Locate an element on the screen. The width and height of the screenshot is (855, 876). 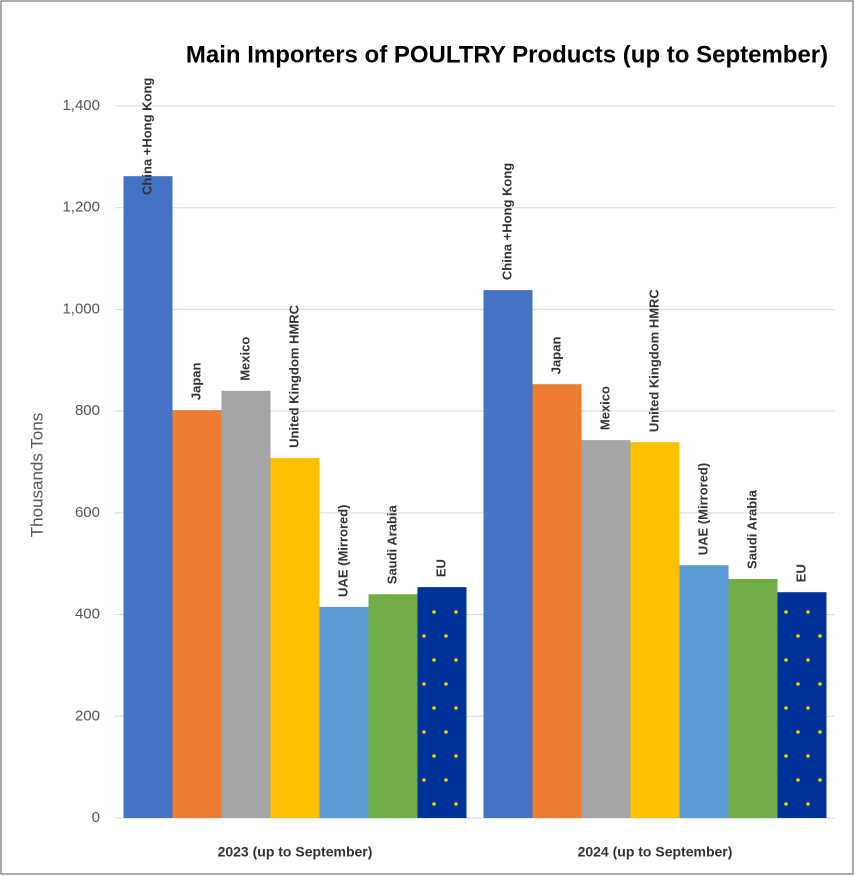
y-axis-label: Thousands Tons is located at coordinates (36, 475).